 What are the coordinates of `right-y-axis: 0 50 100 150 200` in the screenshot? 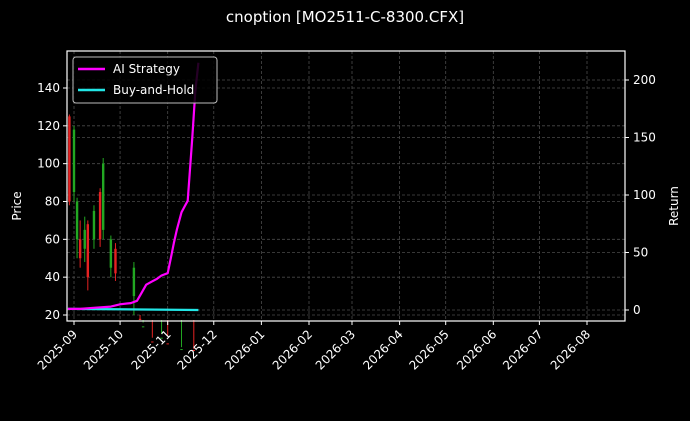 It's located at (640, 195).